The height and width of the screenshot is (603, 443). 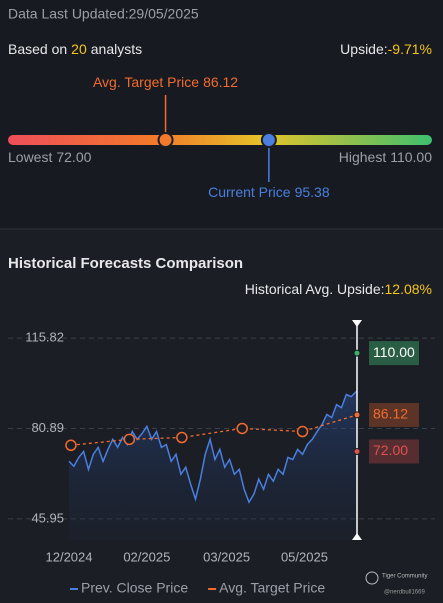 What do you see at coordinates (390, 450) in the screenshot?
I see `forecast-label: 72.00` at bounding box center [390, 450].